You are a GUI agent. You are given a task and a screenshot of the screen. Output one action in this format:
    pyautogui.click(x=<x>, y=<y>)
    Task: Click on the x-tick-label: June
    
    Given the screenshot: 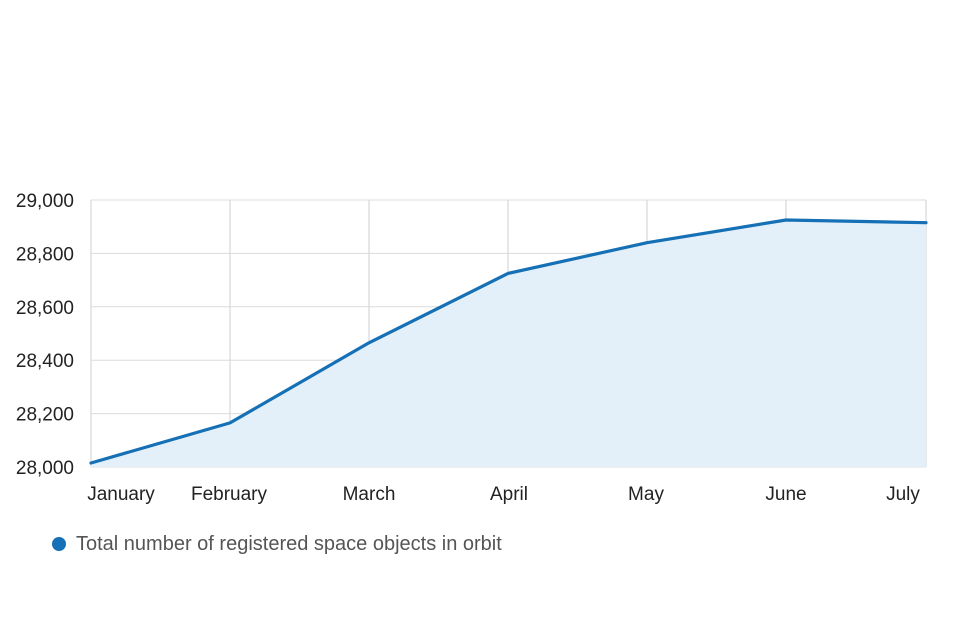 What is the action you would take?
    pyautogui.click(x=785, y=494)
    